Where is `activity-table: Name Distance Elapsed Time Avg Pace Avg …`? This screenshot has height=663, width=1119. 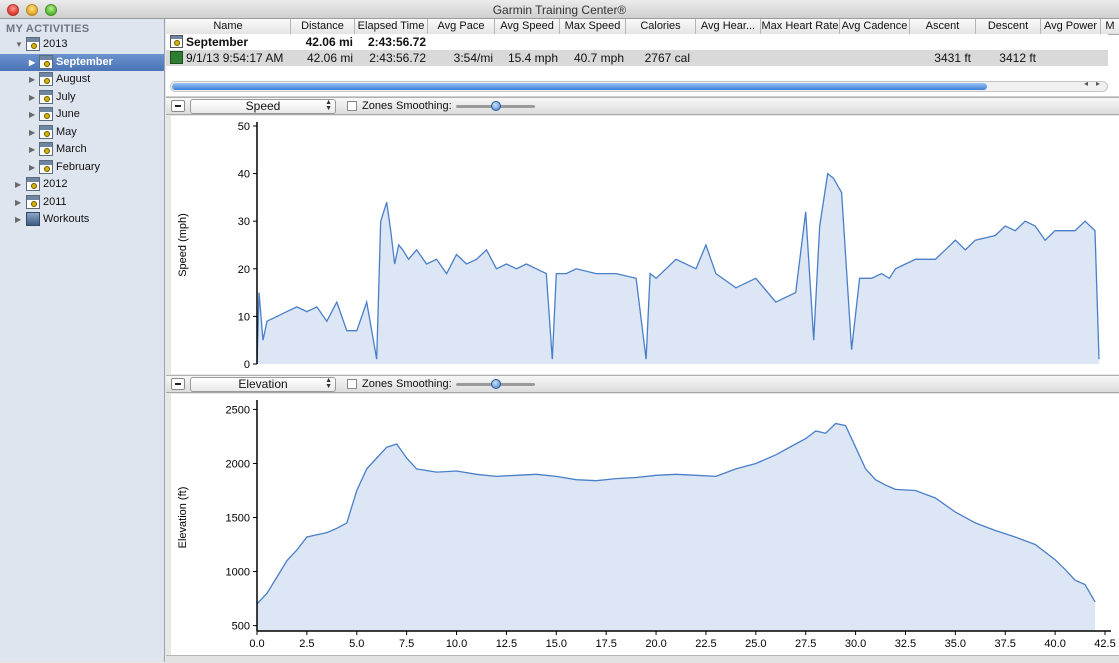 activity-table: Name Distance Elapsed Time Avg Pace Avg … is located at coordinates (642, 57).